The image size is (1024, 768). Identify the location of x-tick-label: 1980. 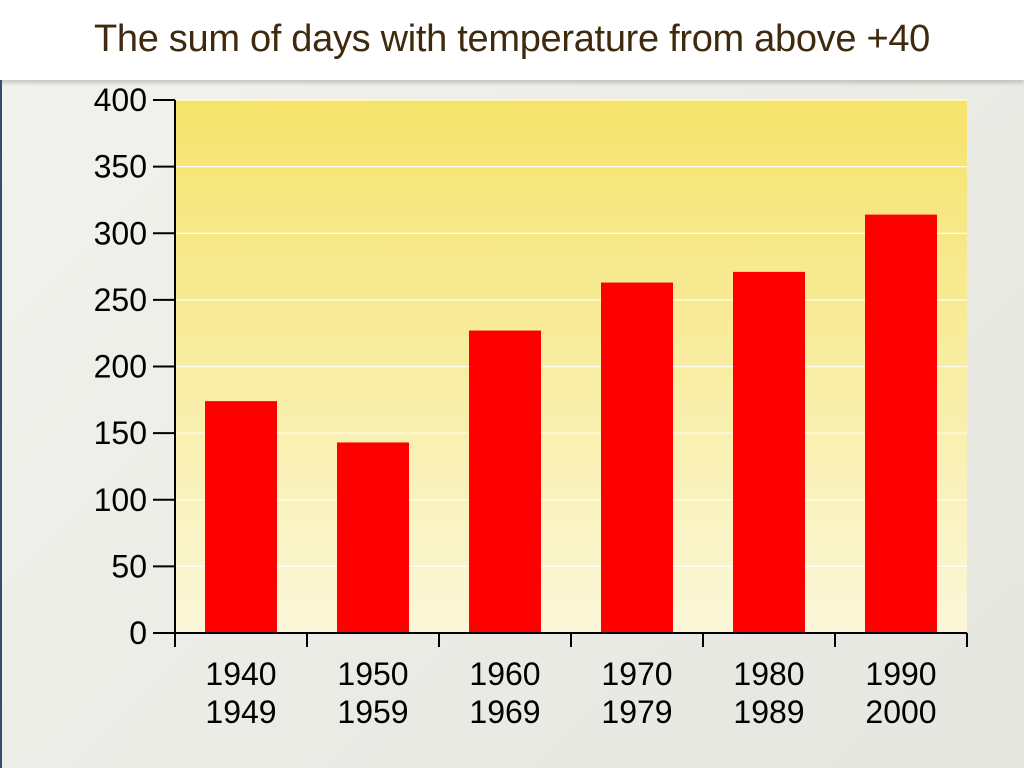
(768, 674).